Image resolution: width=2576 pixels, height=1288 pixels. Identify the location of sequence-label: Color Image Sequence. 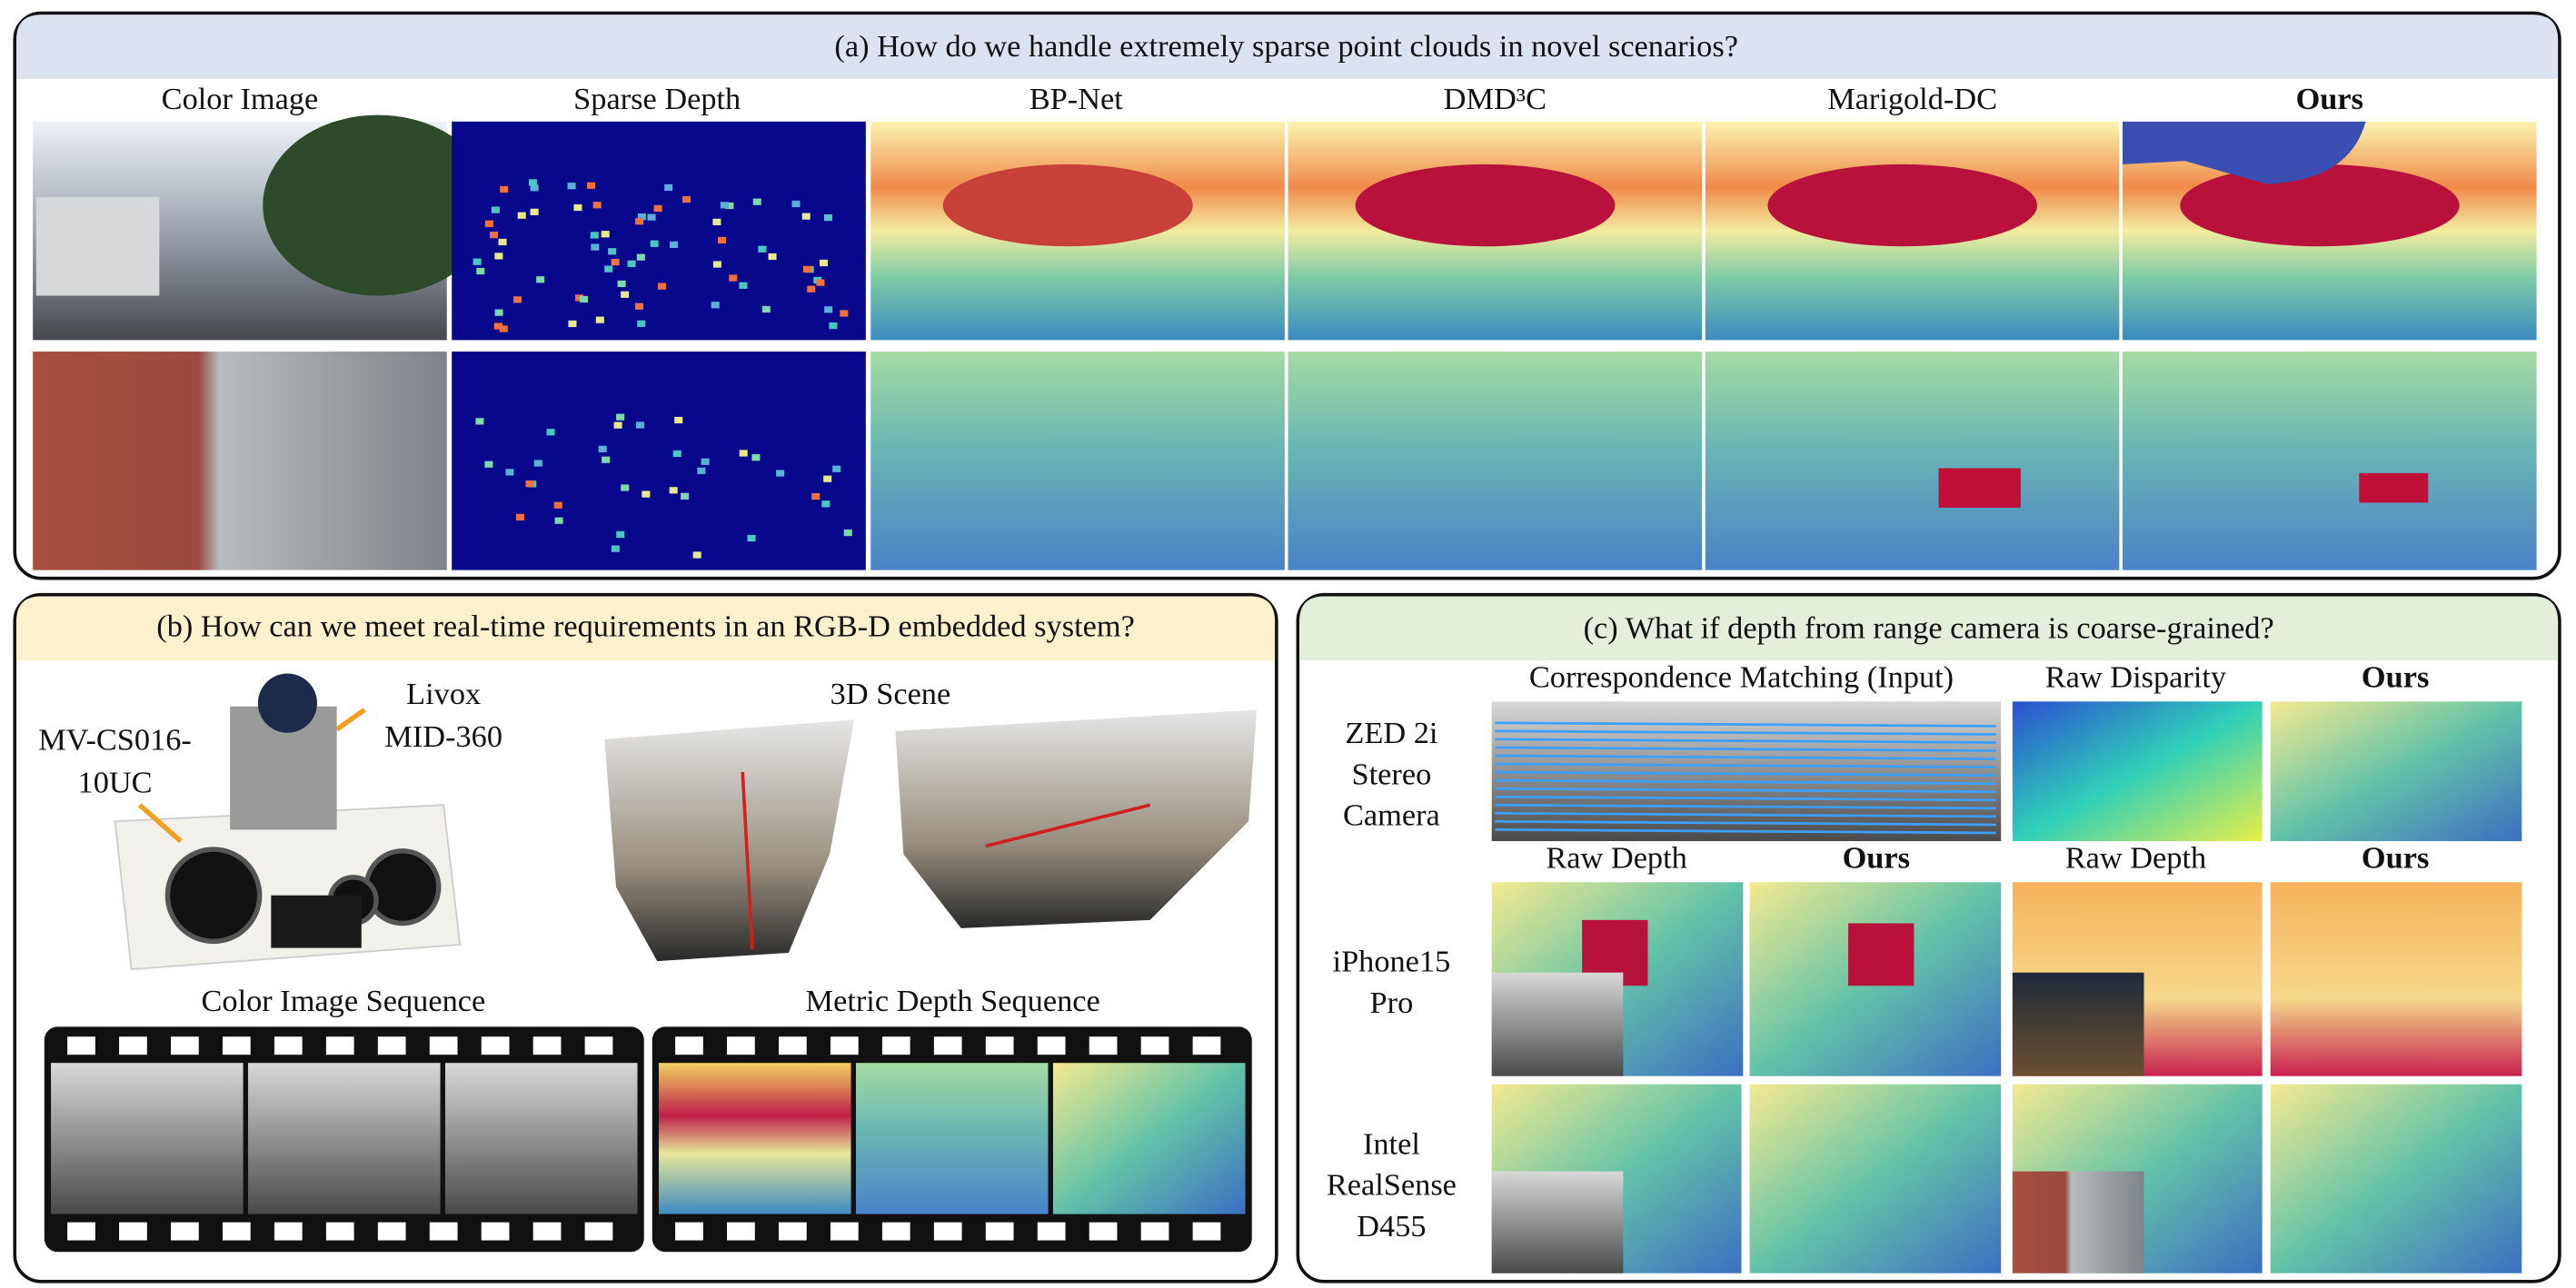
(344, 1001).